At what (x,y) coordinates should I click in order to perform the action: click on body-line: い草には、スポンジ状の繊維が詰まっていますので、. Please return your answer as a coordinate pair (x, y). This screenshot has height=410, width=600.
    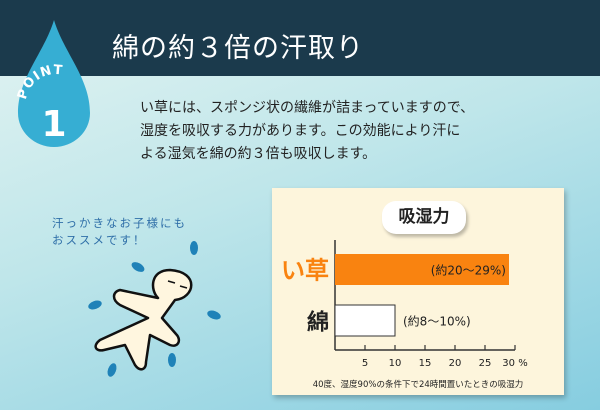
    Looking at the image, I should click on (307, 108).